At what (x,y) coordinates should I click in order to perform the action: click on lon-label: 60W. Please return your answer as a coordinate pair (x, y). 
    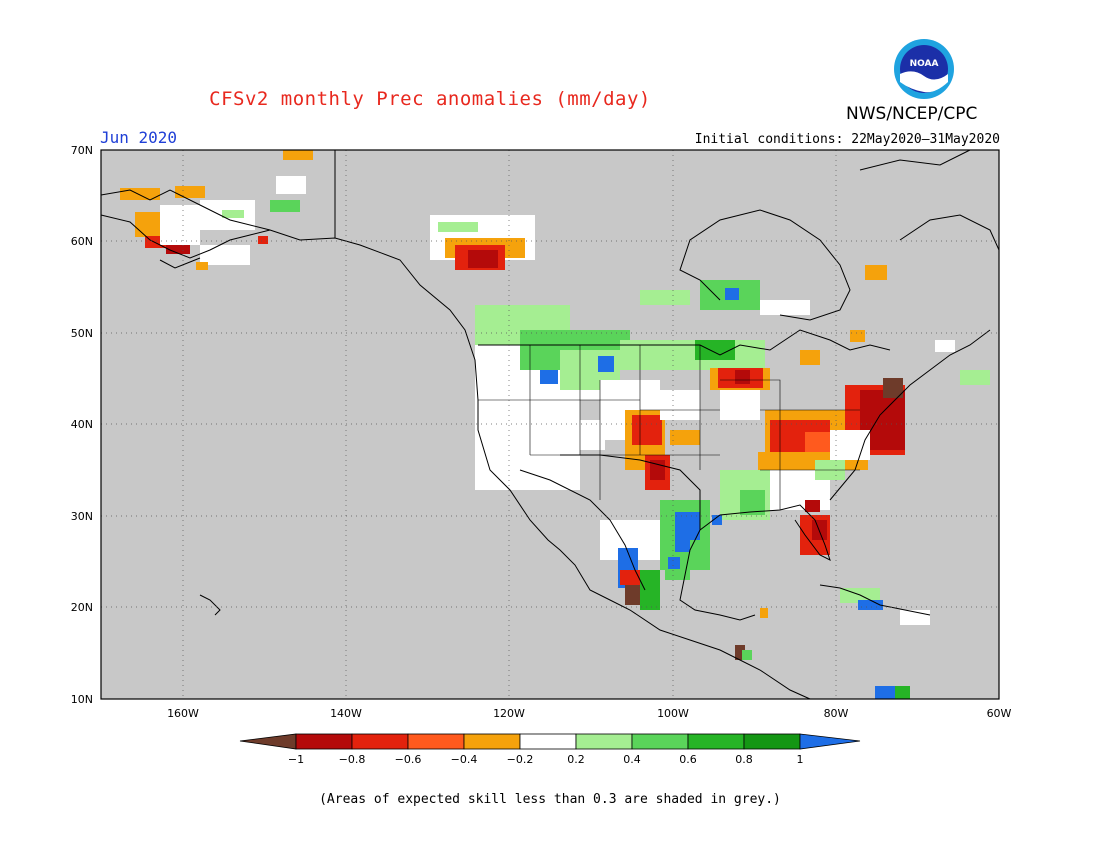
    Looking at the image, I should click on (999, 713).